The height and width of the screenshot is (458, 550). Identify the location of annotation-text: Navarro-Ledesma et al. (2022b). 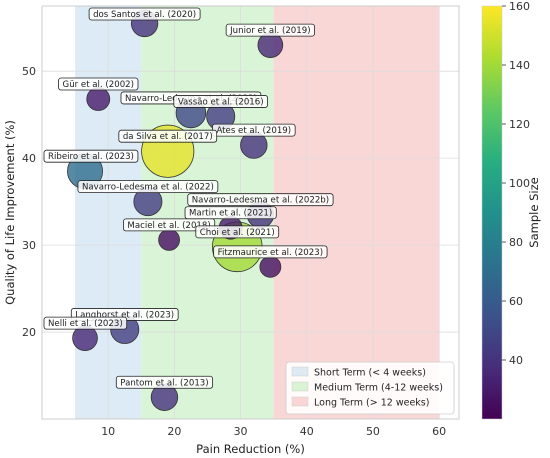
(260, 201).